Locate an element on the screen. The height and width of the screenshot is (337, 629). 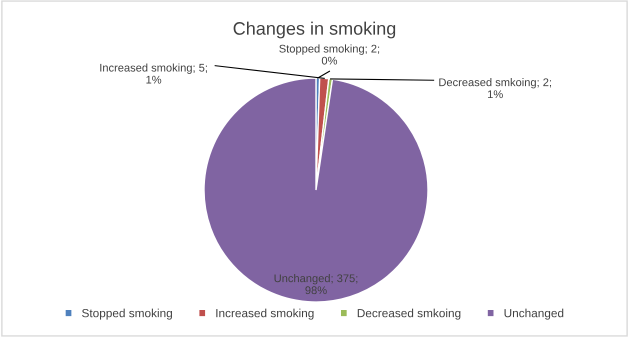
data-label: Stopped smoking; 2; 0% is located at coordinates (329, 54).